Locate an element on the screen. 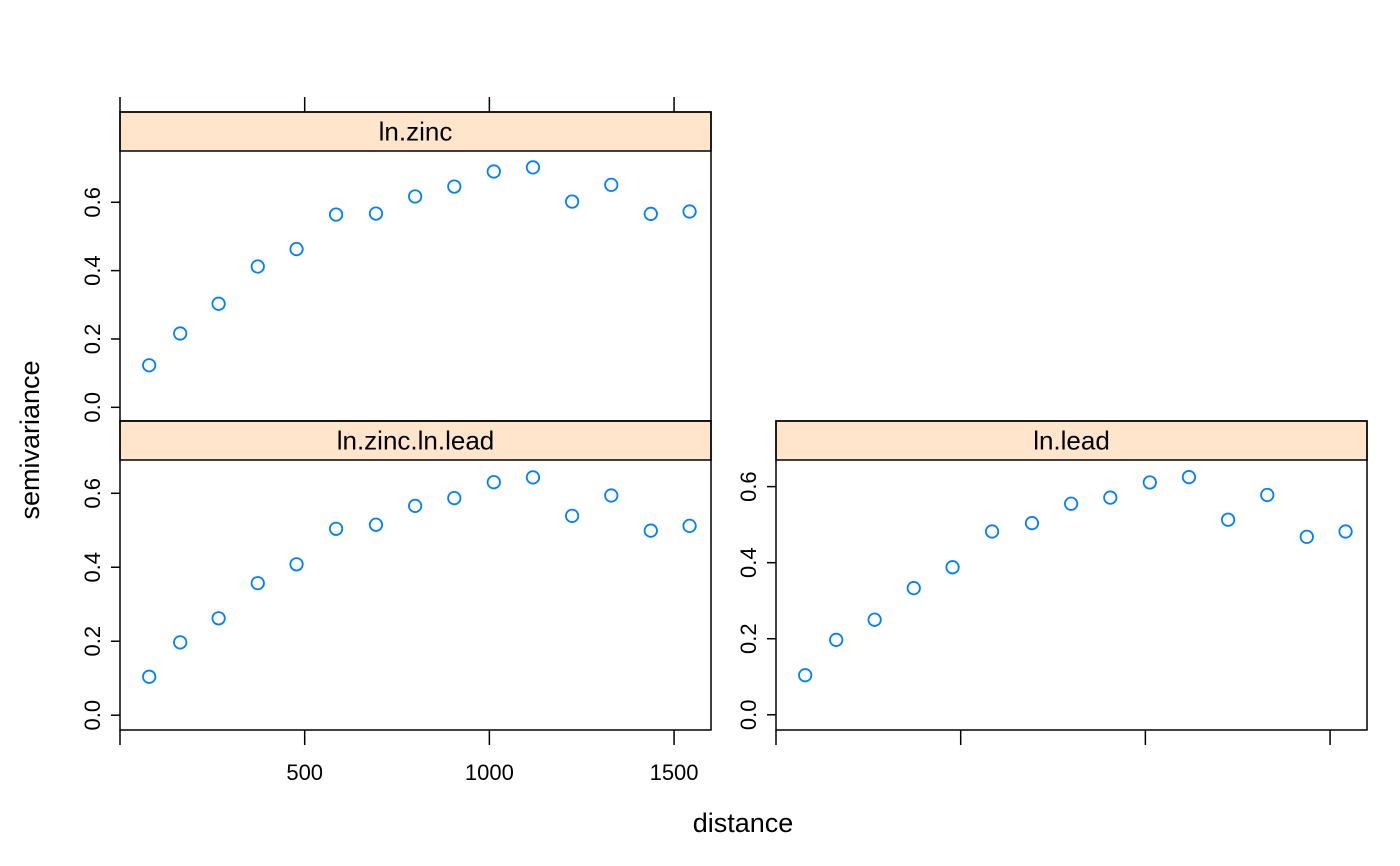 This screenshot has width=1400, height=866. panel-strip-label: ln.lead is located at coordinates (1071, 441).